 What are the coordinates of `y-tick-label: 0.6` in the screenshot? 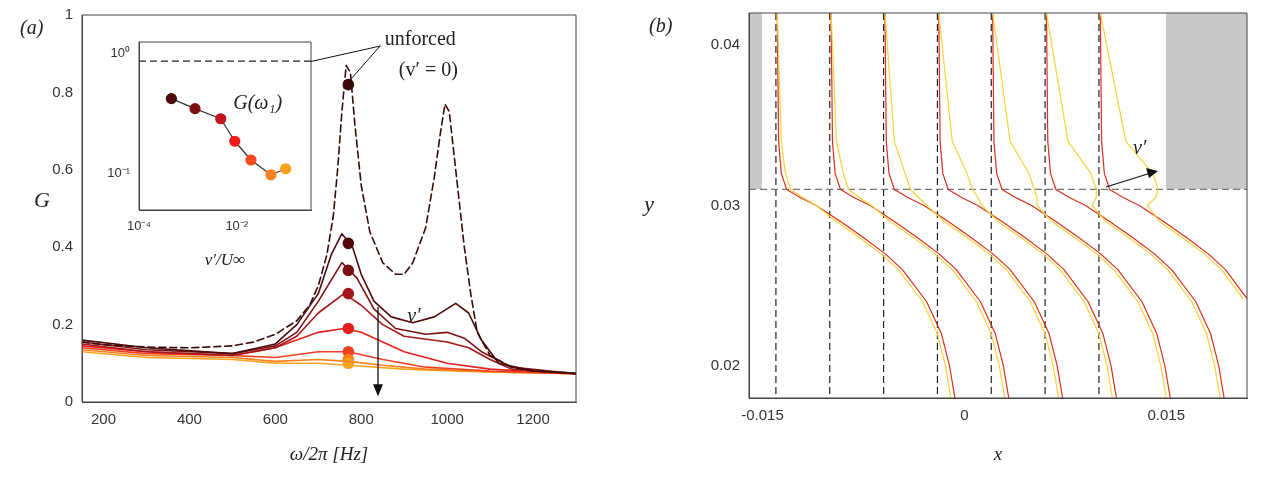 It's located at (62, 168).